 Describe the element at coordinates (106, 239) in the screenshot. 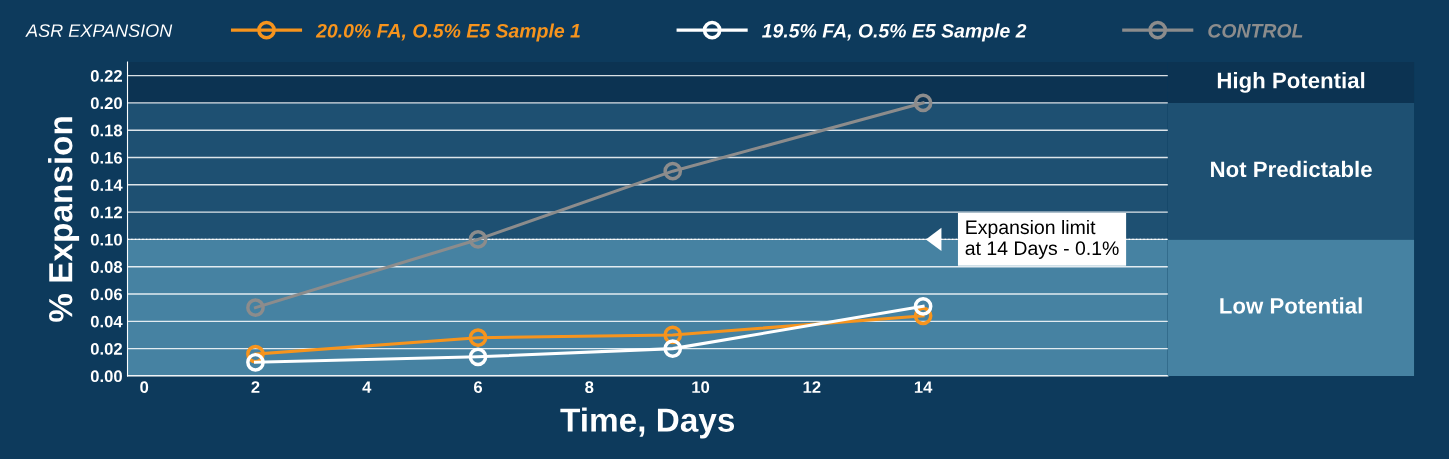

I see `y-tick-label: 0.10` at that location.